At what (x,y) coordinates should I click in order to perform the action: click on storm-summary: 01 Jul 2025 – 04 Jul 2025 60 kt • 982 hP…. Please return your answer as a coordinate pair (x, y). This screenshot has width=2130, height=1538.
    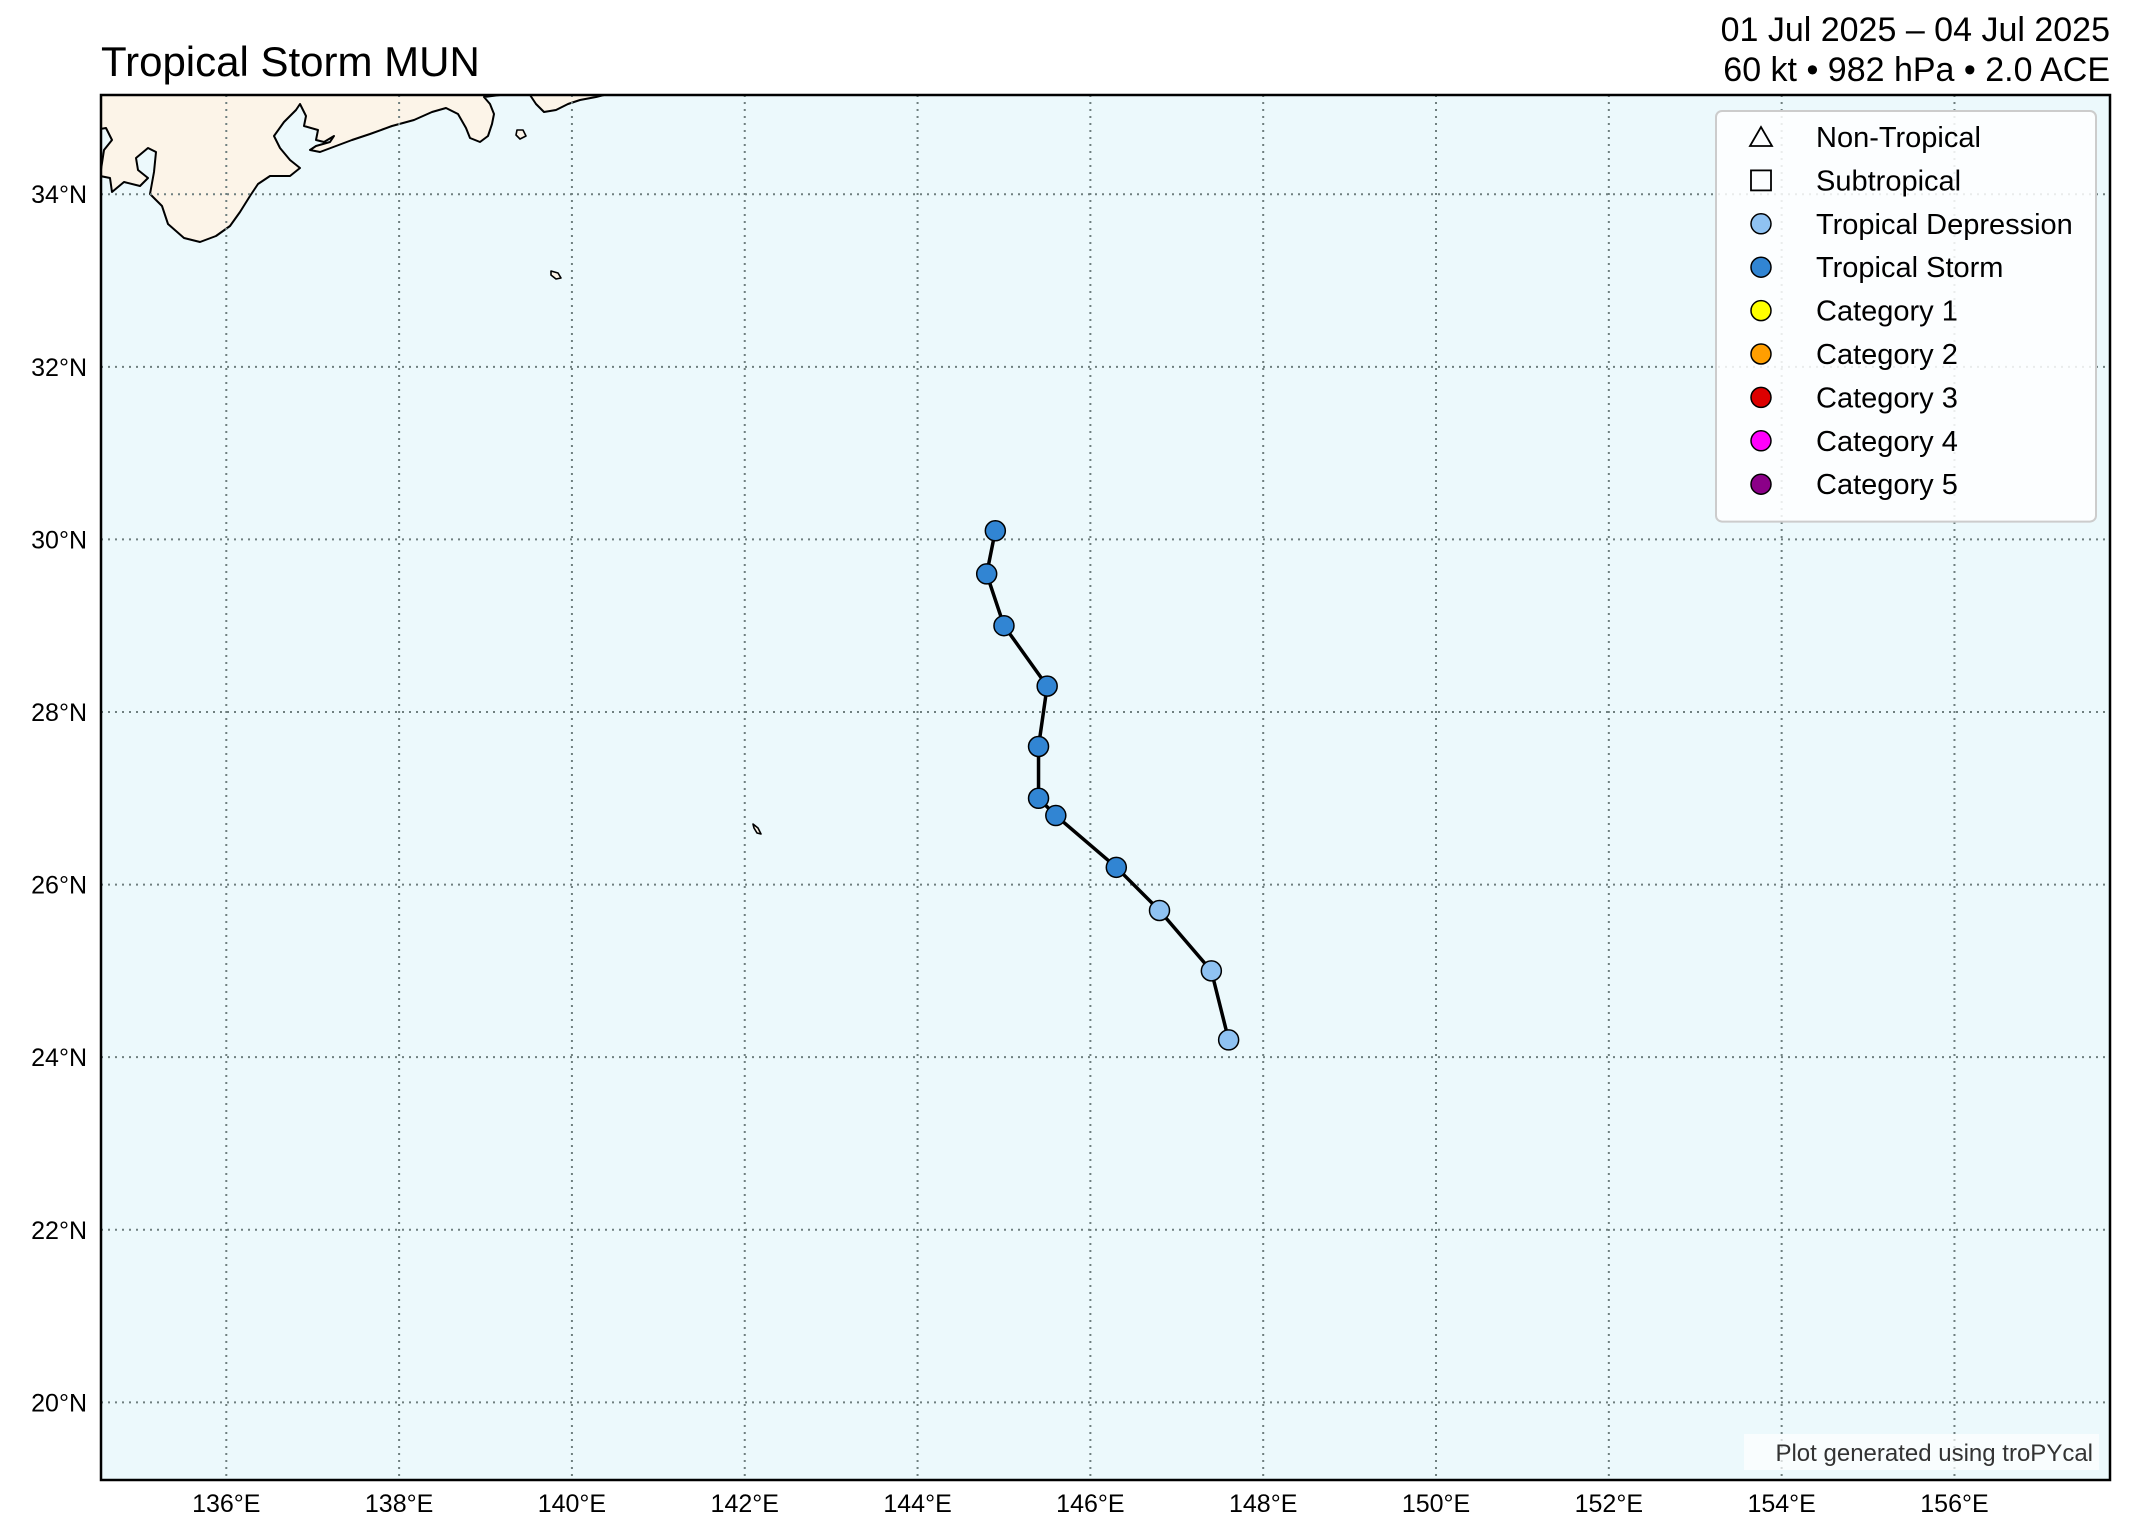
    Looking at the image, I should click on (1915, 50).